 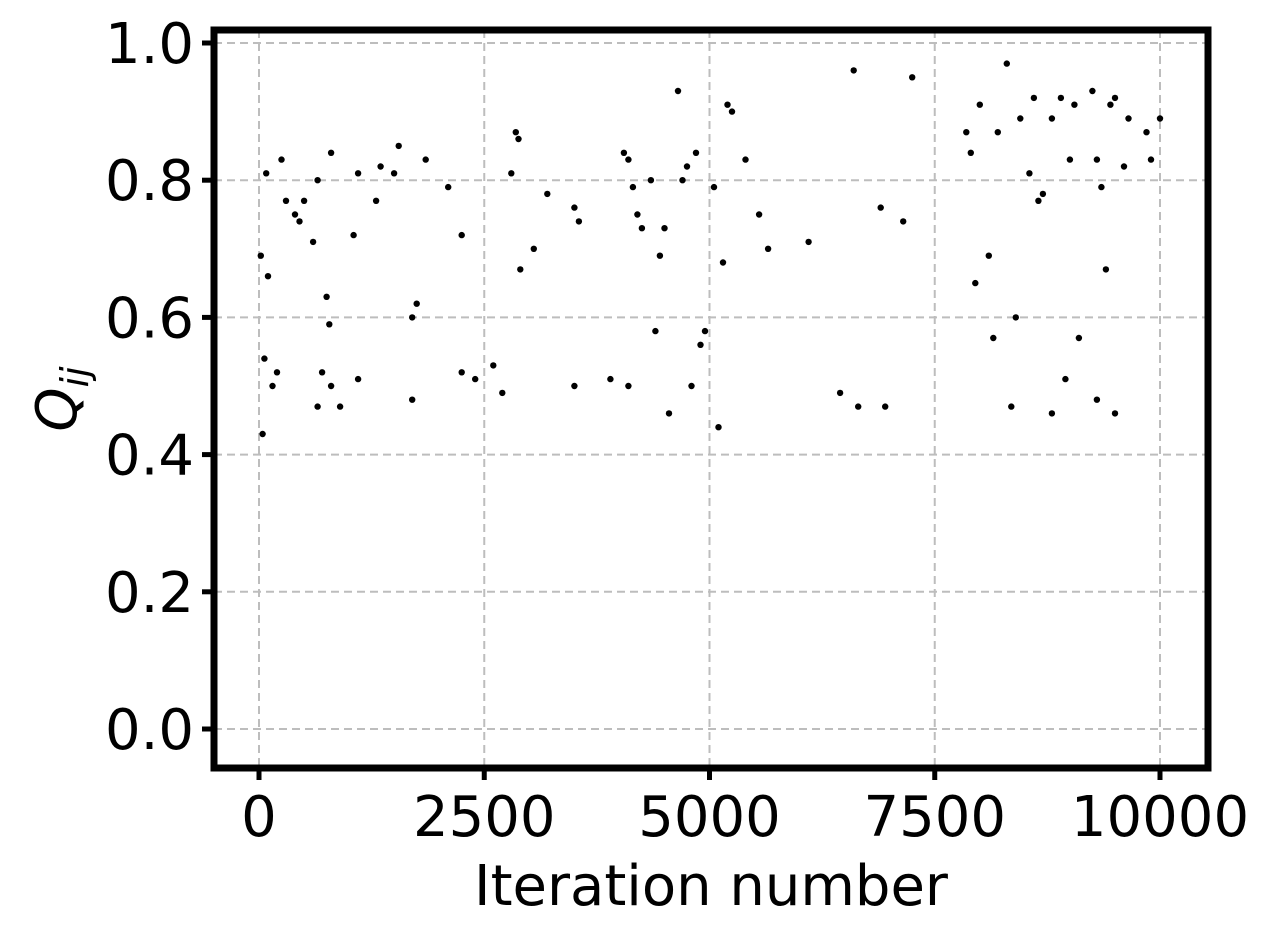 What do you see at coordinates (149, 456) in the screenshot?
I see `y-tick-label: 0.4` at bounding box center [149, 456].